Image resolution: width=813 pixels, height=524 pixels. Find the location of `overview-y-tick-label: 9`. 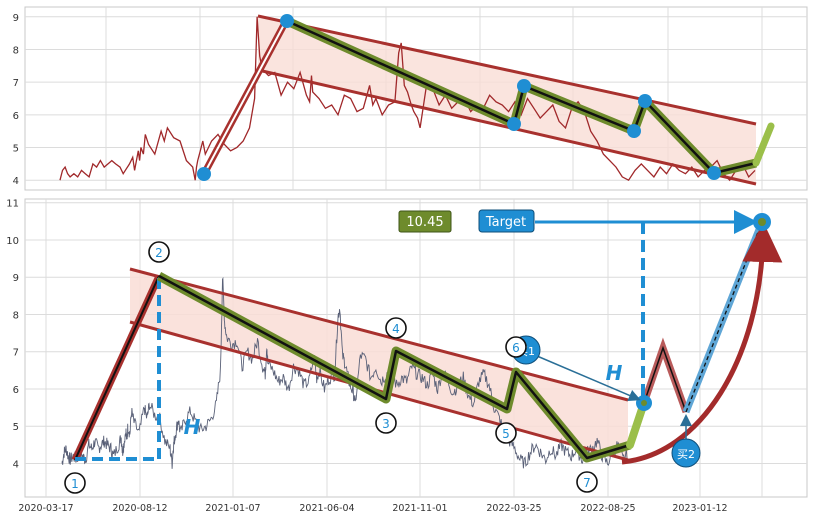

overview-y-tick-label: 9 is located at coordinates (16, 18).